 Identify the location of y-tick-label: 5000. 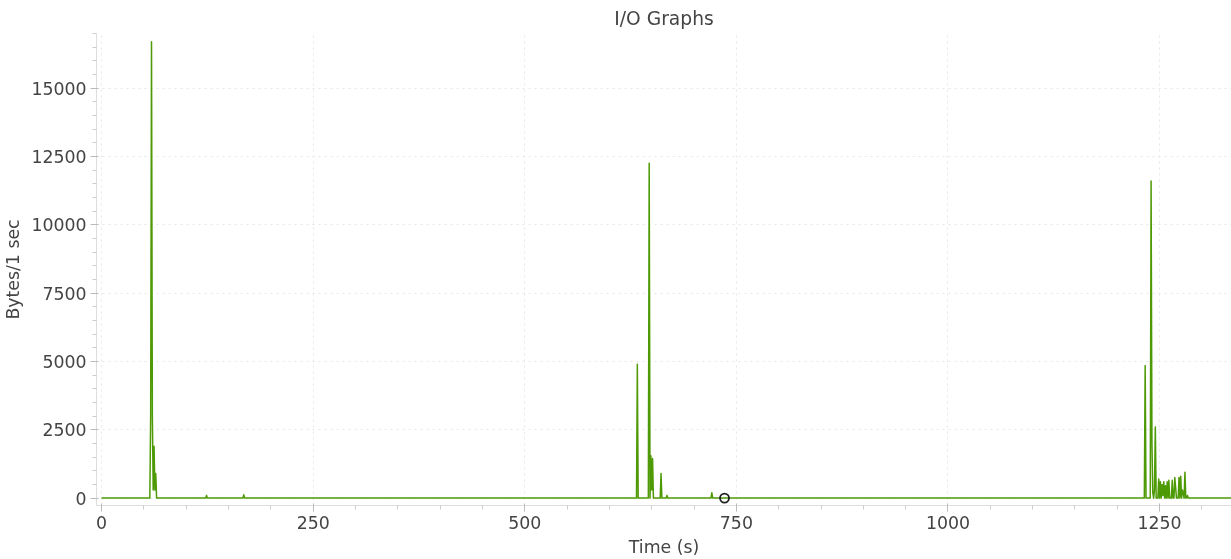
(64, 361).